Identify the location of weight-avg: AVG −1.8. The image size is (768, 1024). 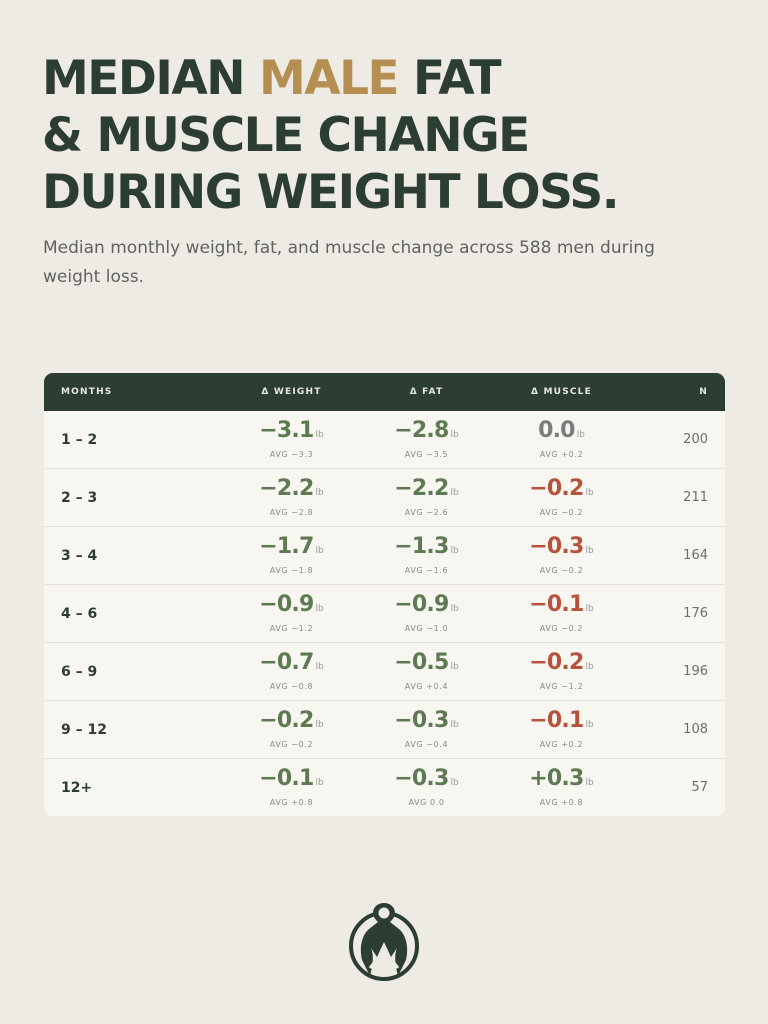
(291, 570).